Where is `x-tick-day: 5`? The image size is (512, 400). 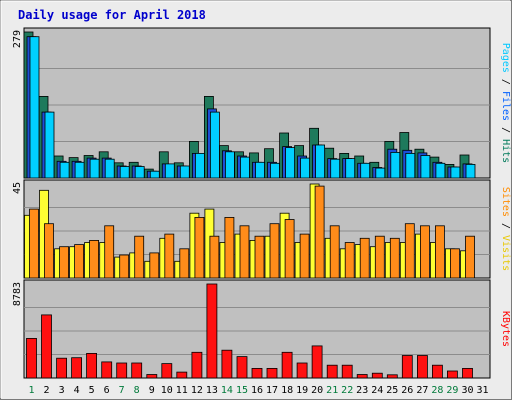
x-tick-day: 5 is located at coordinates (92, 390).